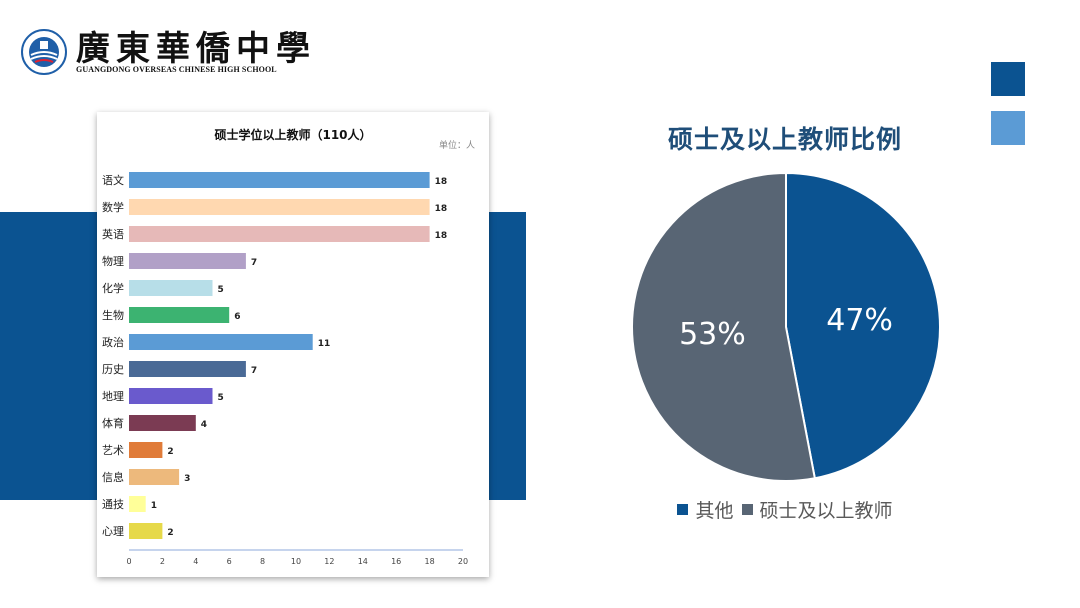 The height and width of the screenshot is (608, 1080). What do you see at coordinates (176, 69) in the screenshot?
I see `school-name-en: GUANGDONG OVERSEAS CHINESE HIGH SCHOOL` at bounding box center [176, 69].